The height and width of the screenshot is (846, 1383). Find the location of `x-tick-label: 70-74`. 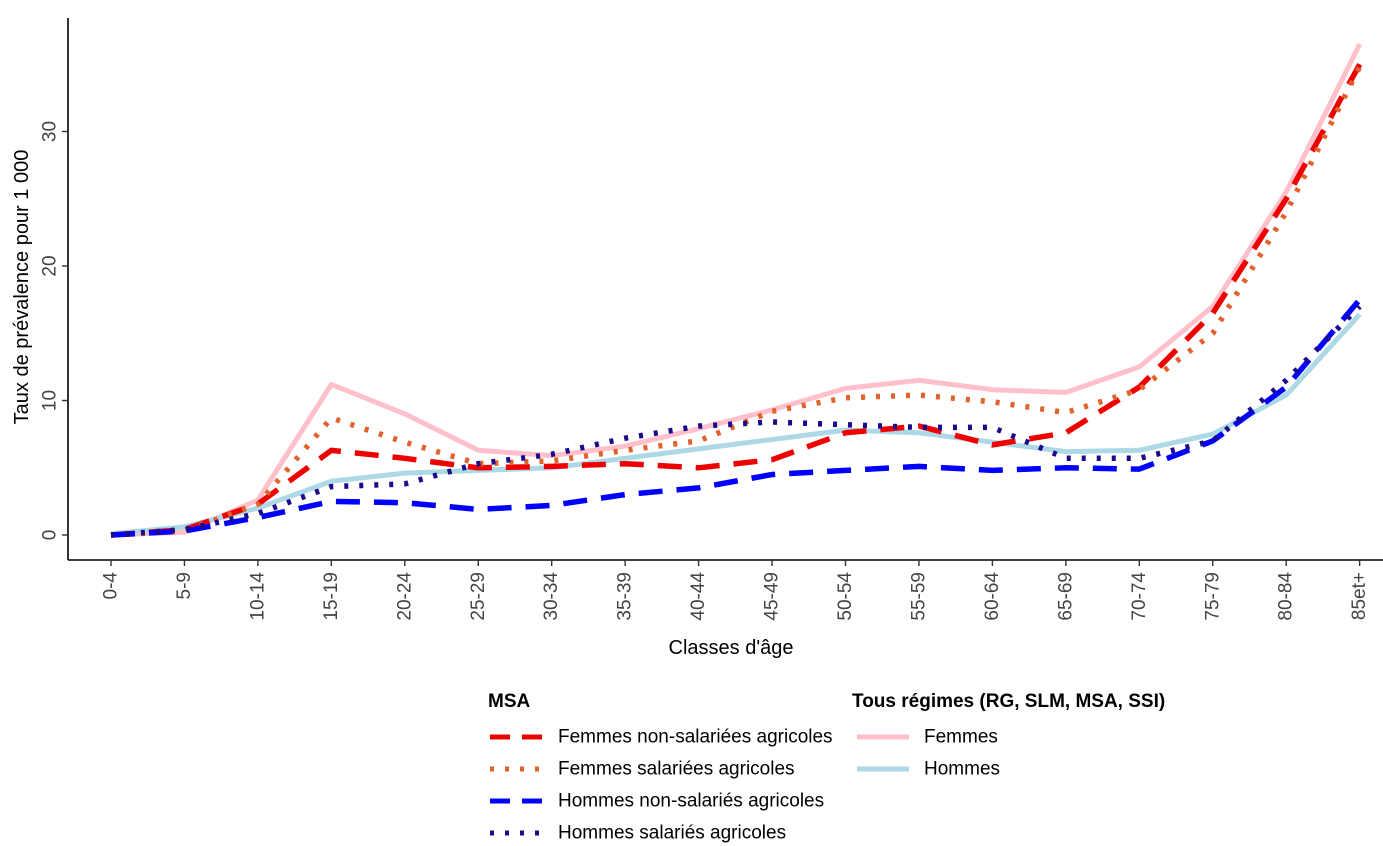

x-tick-label: 70-74 is located at coordinates (1139, 596).